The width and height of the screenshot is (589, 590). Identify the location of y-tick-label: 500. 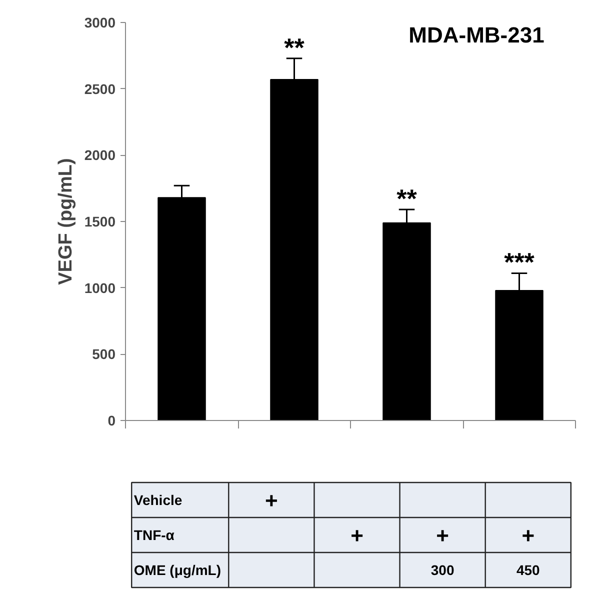
(104, 354).